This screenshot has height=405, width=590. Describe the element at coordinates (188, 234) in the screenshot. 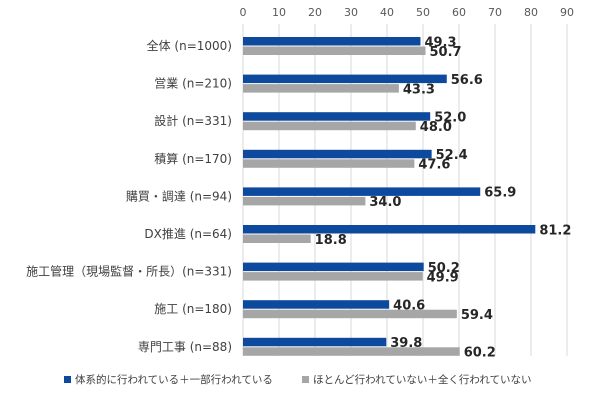

I see `category-label: DX推進 (n=64)` at that location.